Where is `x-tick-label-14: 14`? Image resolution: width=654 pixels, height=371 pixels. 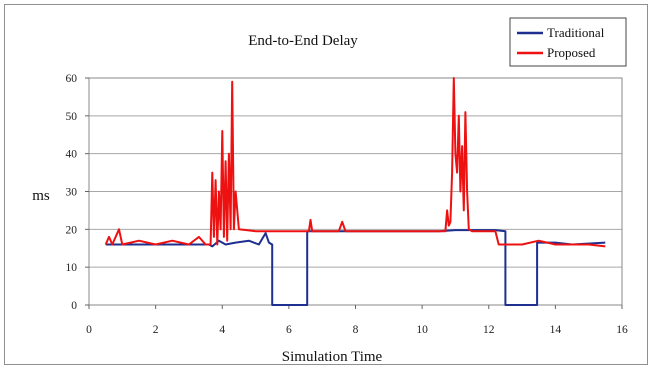
x-tick-label-14: 14 is located at coordinates (556, 330).